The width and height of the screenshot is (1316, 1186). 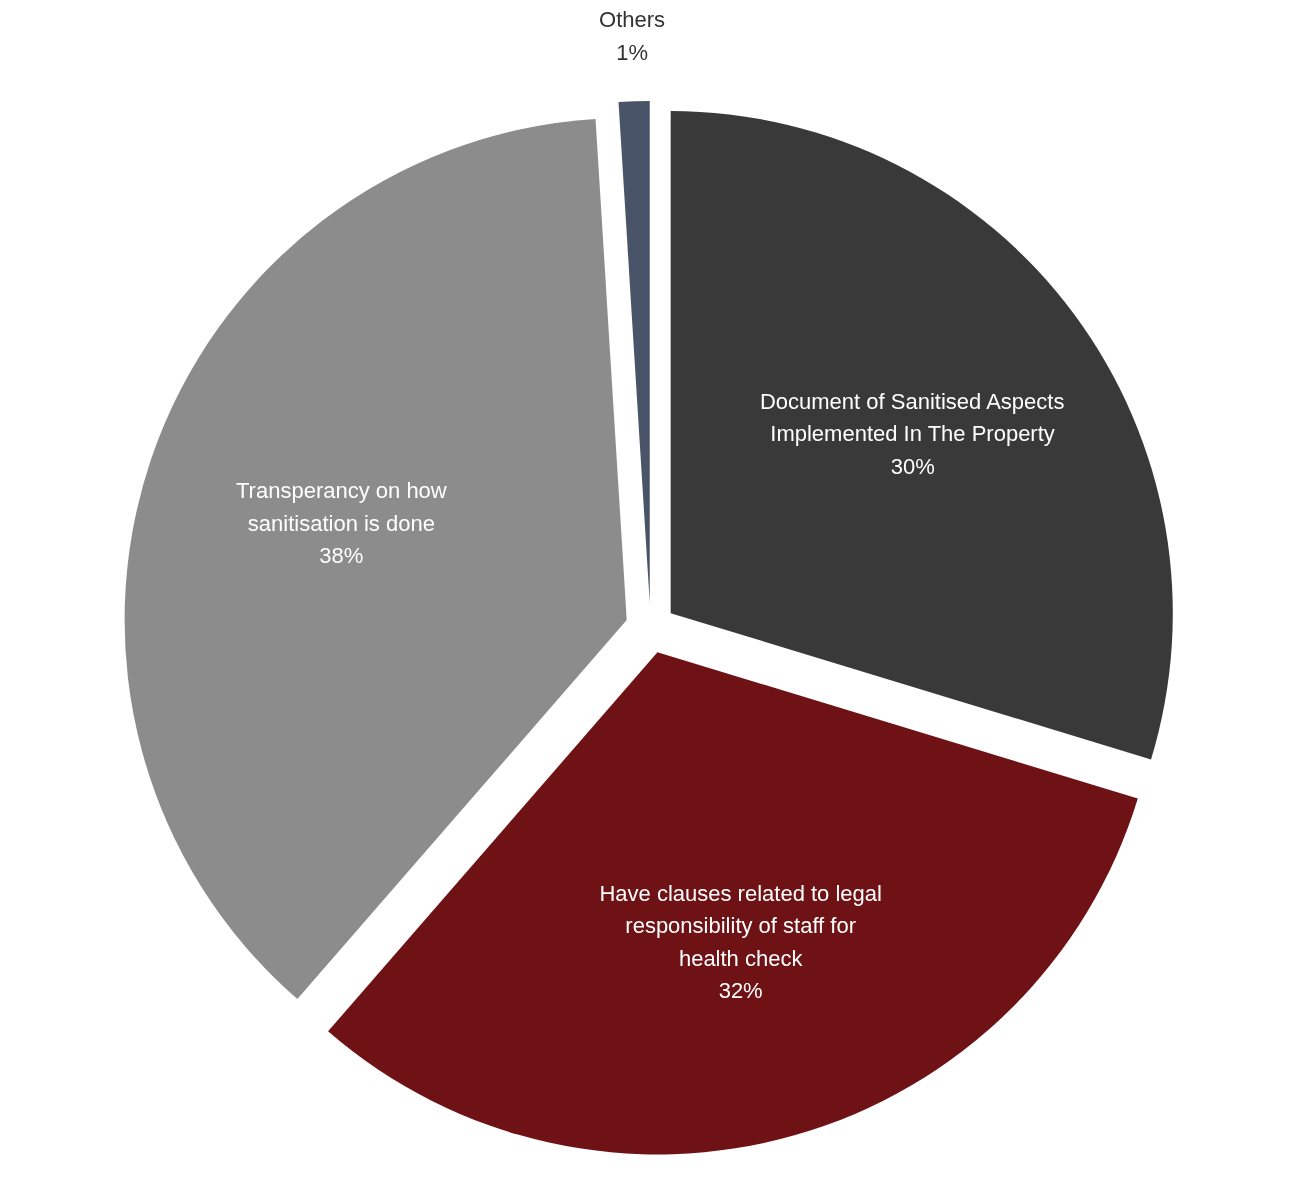 What do you see at coordinates (632, 20) in the screenshot?
I see `slice-label: Others` at bounding box center [632, 20].